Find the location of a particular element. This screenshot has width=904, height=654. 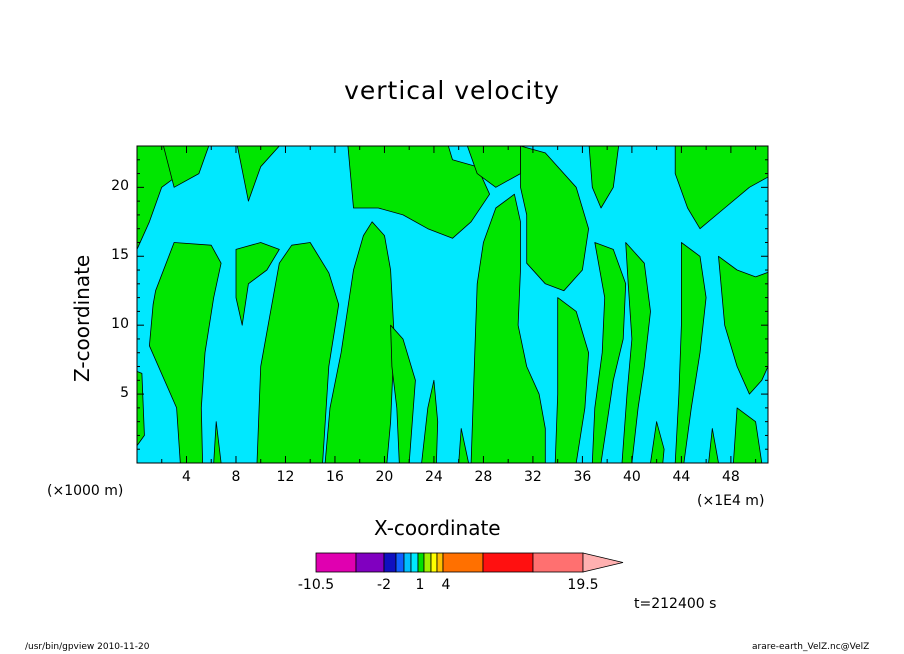

x-unit-left: (×1000 m) is located at coordinates (85, 491).